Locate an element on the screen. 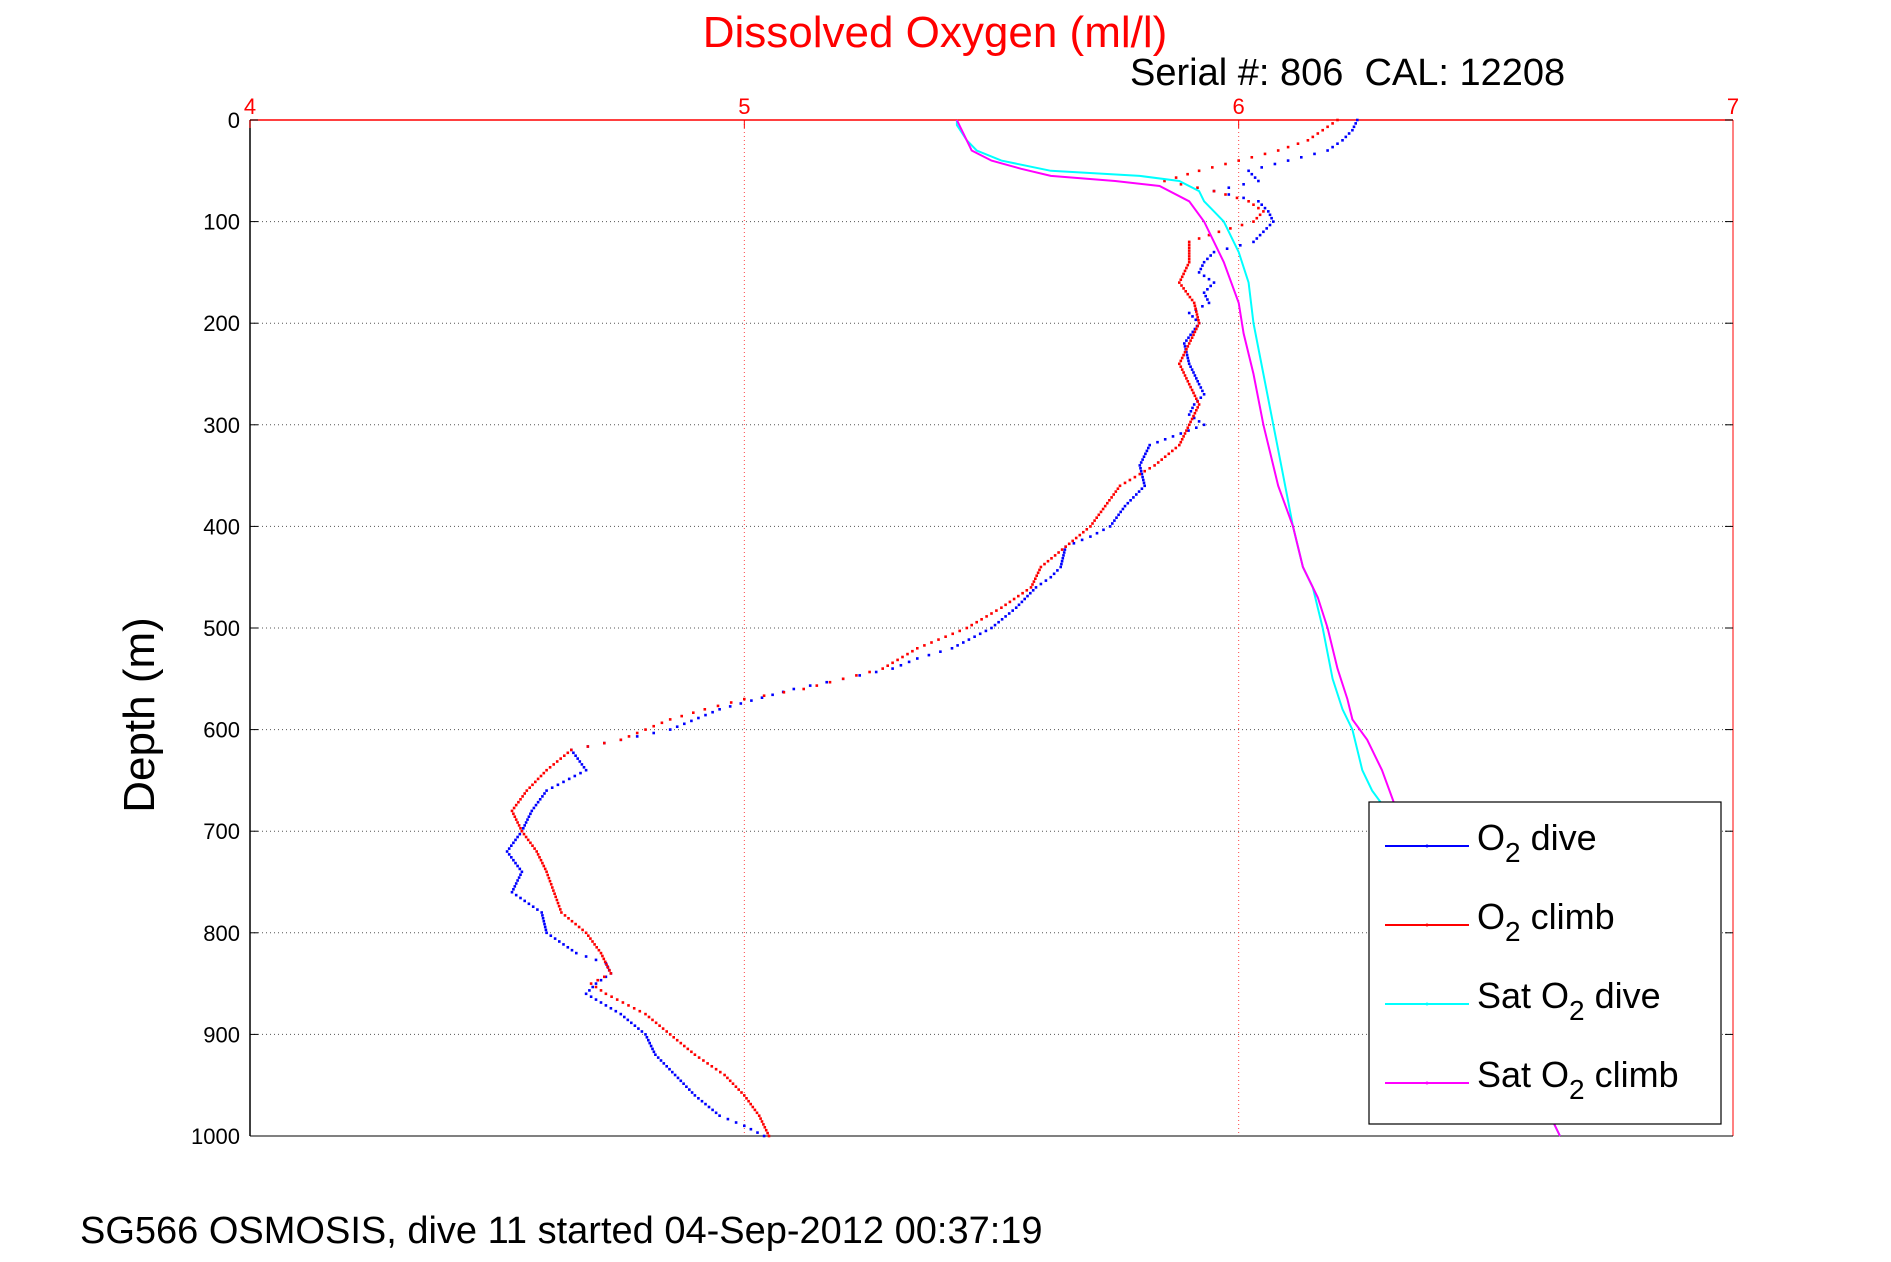 The width and height of the screenshot is (1891, 1262). legend-label-o2-climb: O2 climb is located at coordinates (1546, 921).